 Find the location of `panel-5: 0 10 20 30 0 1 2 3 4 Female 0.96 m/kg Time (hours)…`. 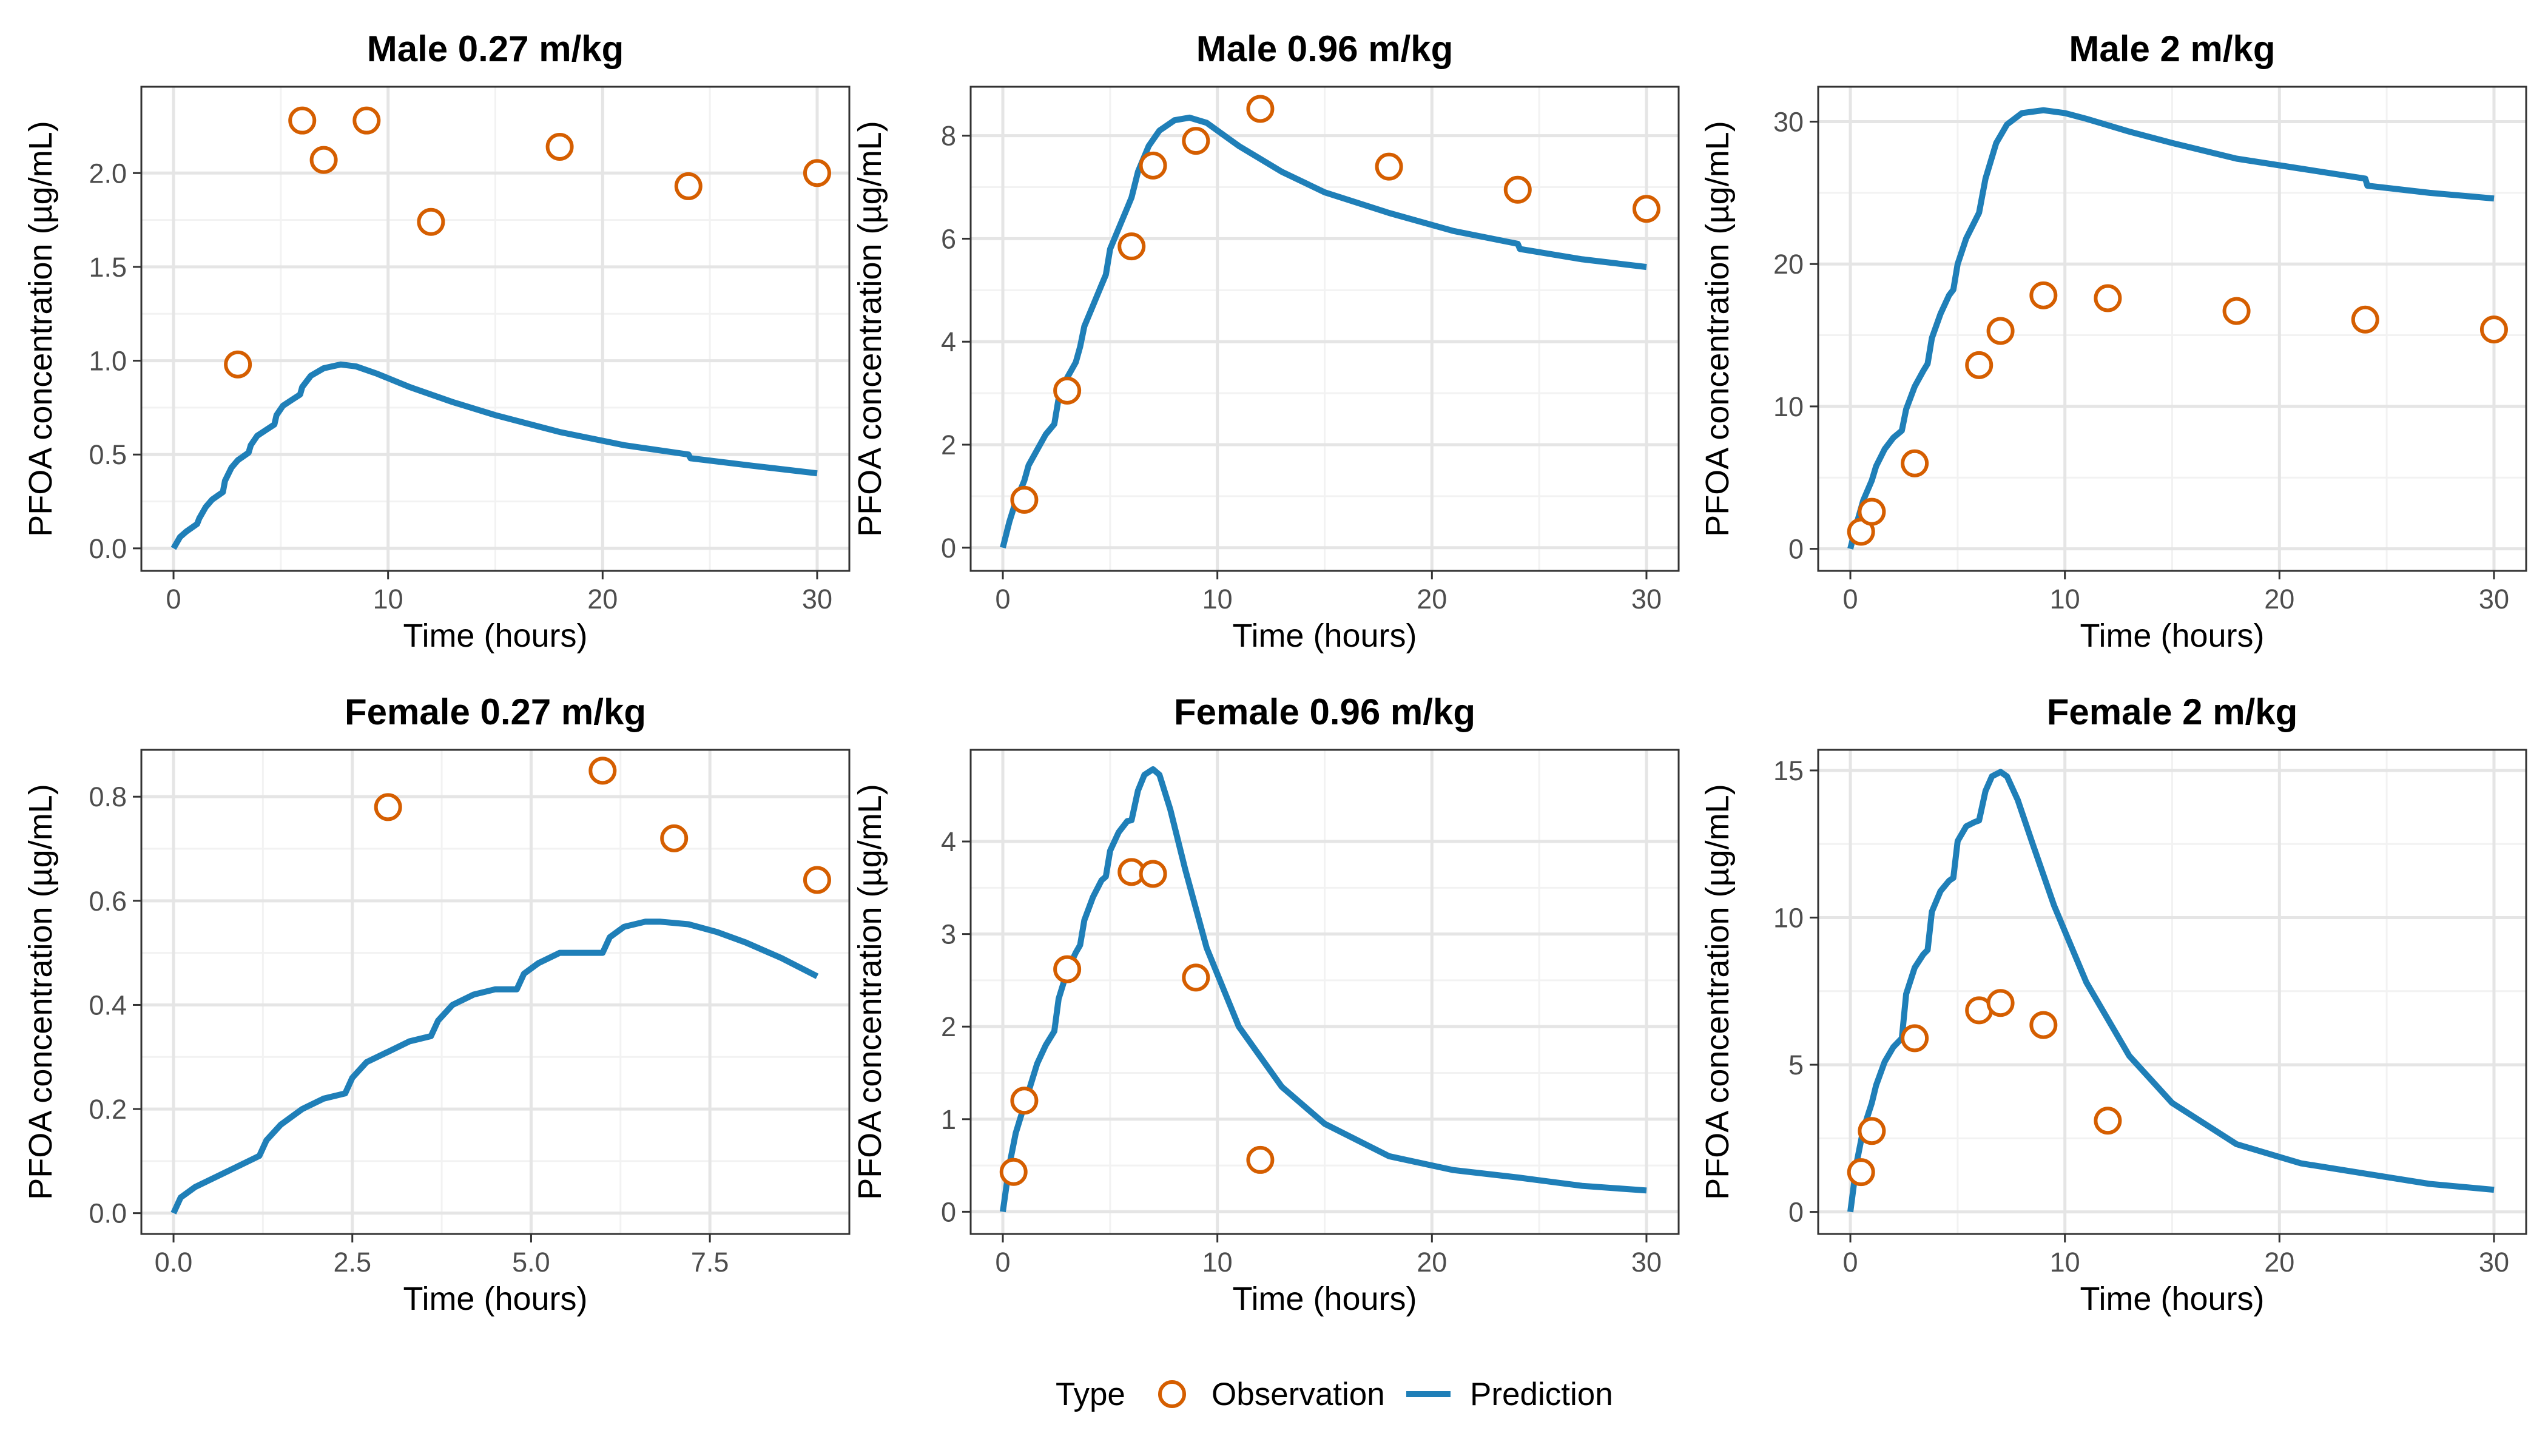

panel-5: 0 10 20 30 0 1 2 3 4 Female 0.96 m/kg Time (hours)… is located at coordinates (1266, 1004).